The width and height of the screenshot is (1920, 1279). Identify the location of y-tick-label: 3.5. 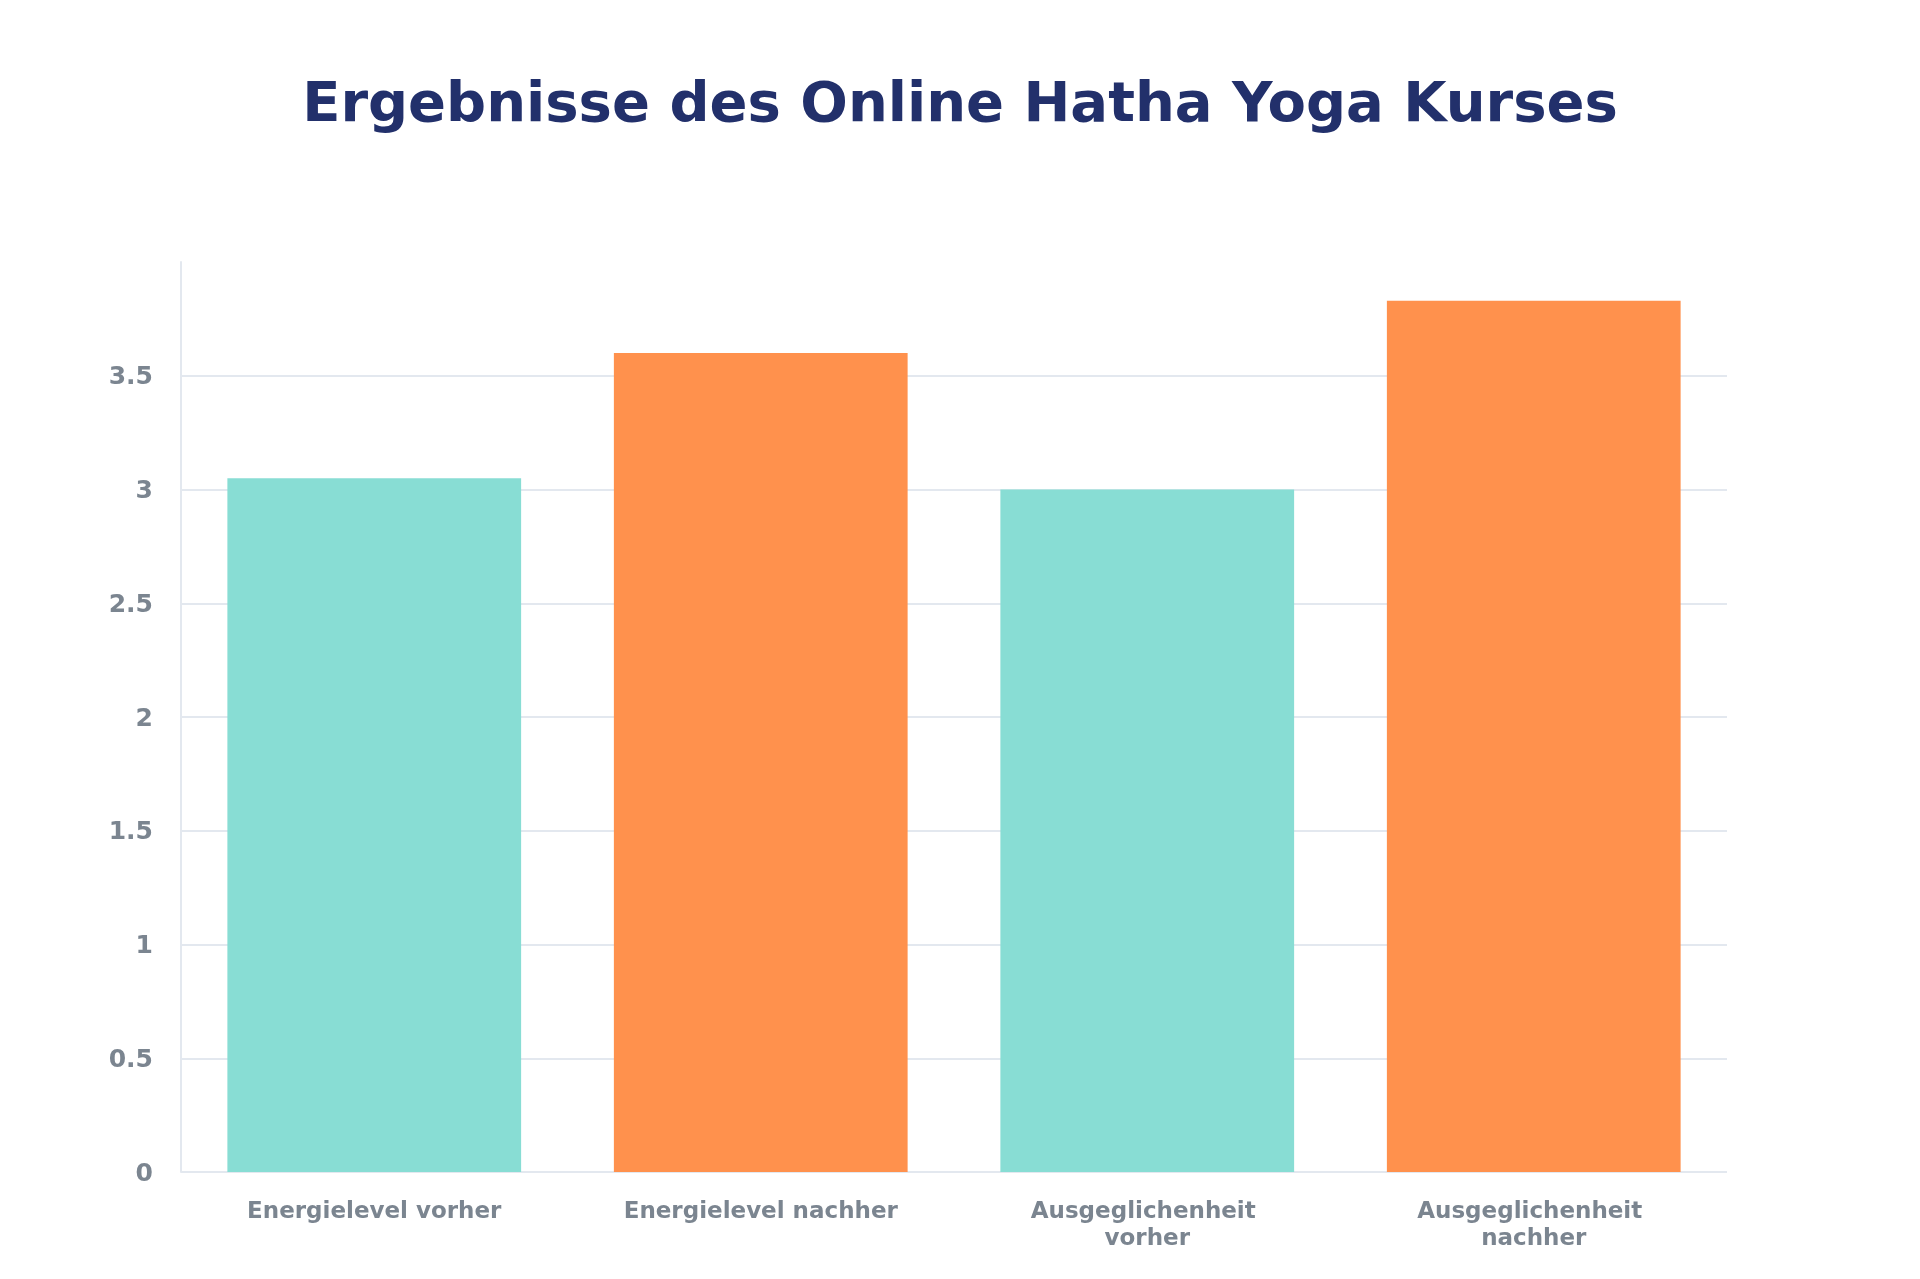
(130, 376).